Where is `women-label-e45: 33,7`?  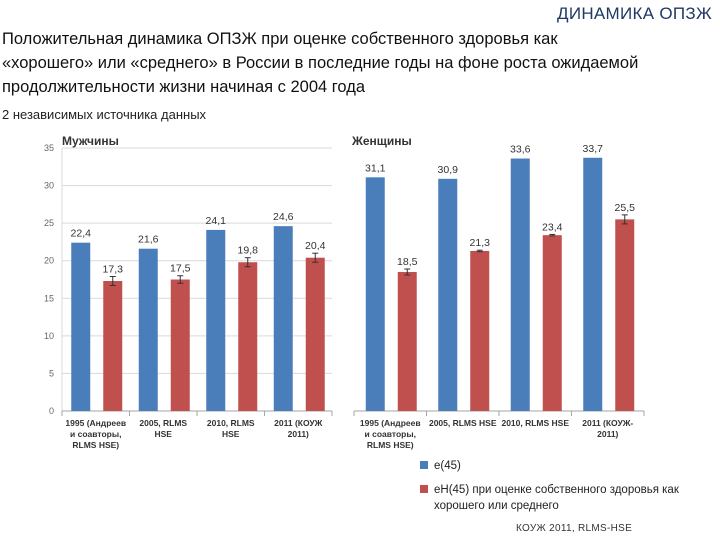
women-label-e45: 33,7 is located at coordinates (593, 149).